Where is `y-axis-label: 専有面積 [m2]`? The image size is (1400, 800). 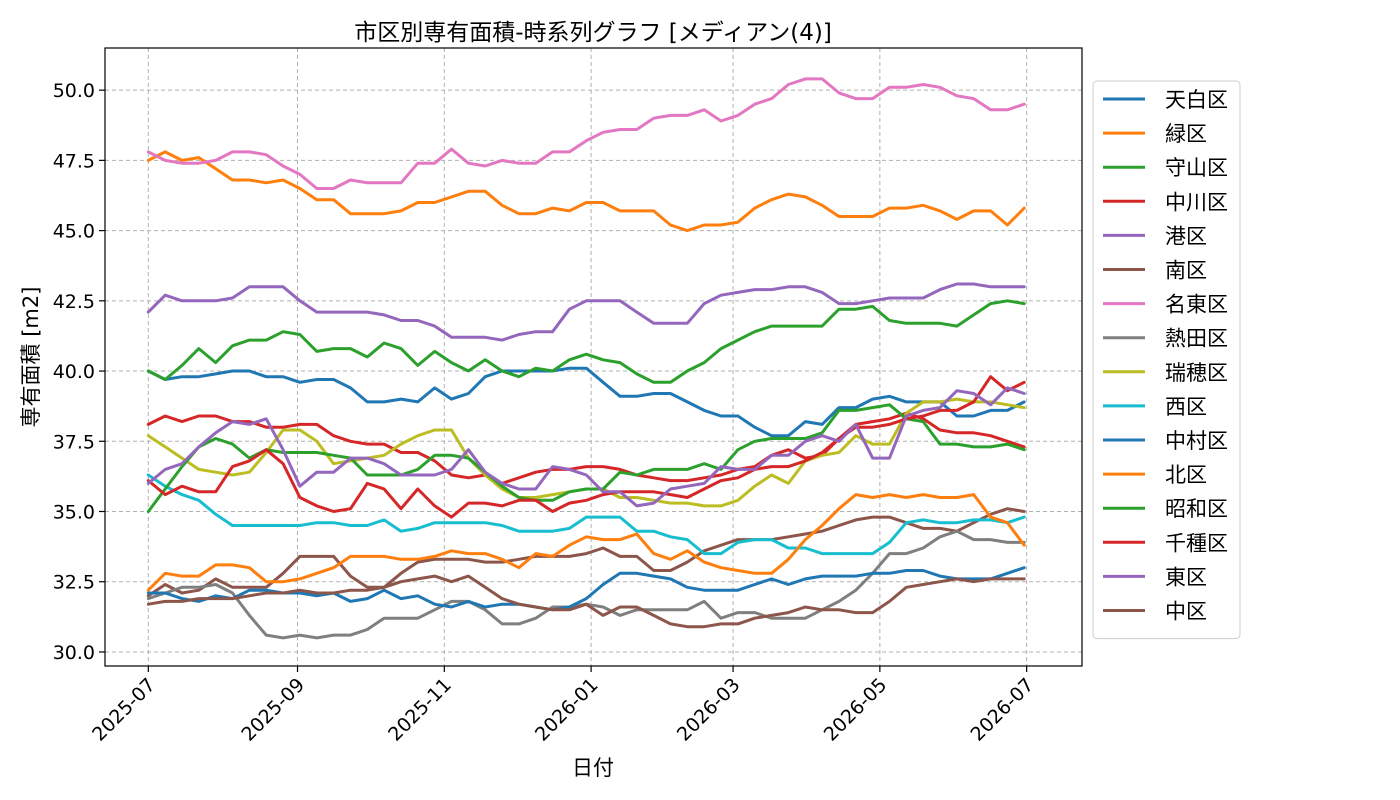
y-axis-label: 専有面積 [m2] is located at coordinates (31, 357).